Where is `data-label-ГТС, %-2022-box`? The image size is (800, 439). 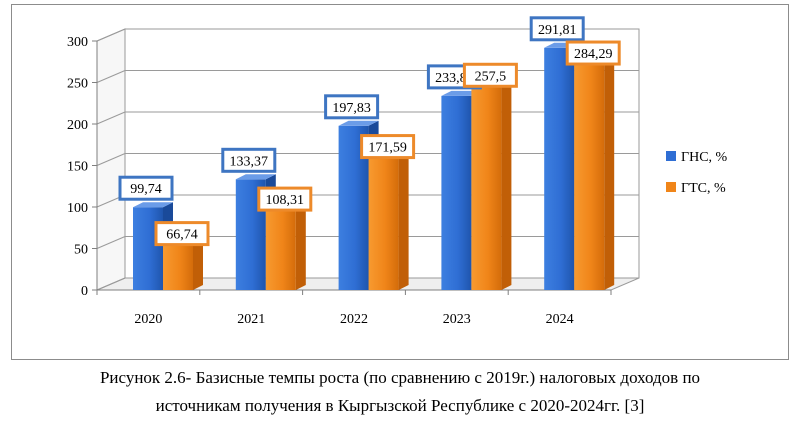
data-label-ГТС, %-2022-box is located at coordinates (388, 147).